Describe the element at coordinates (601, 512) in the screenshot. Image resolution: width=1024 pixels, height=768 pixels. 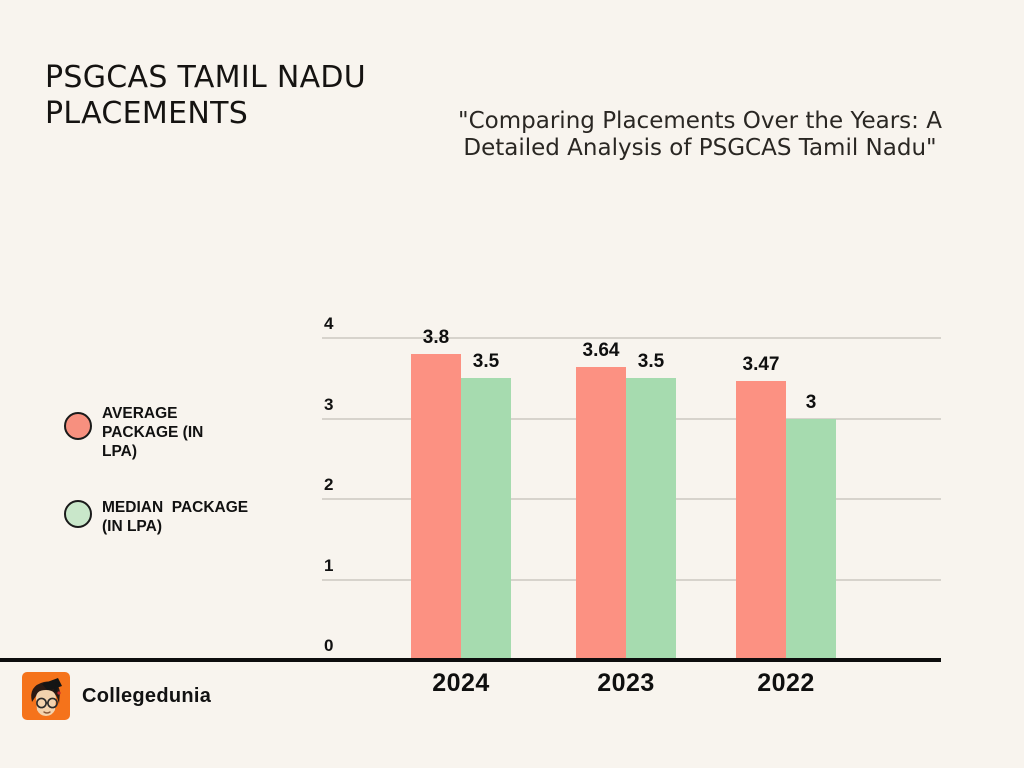
I see `bar-average-2023` at that location.